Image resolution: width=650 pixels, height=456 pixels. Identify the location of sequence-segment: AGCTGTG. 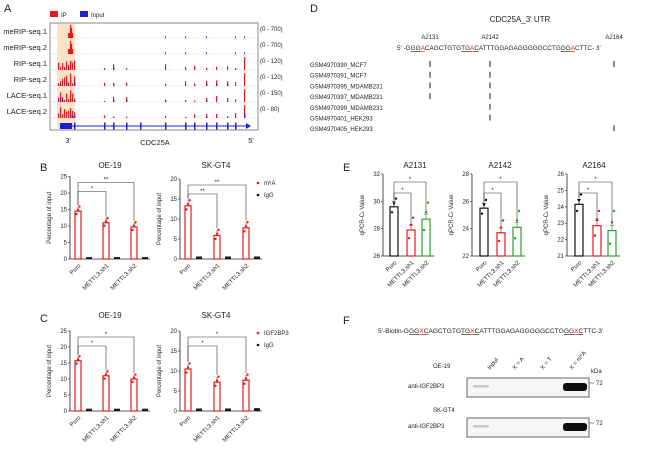
(444, 331).